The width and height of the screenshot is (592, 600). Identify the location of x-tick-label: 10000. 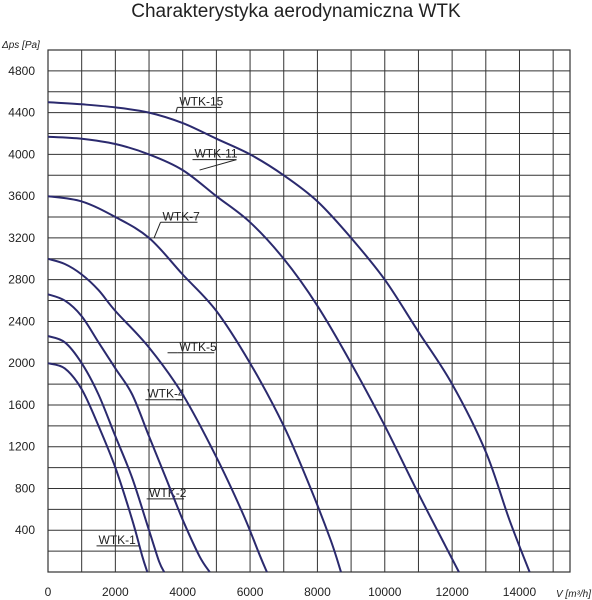
(385, 592).